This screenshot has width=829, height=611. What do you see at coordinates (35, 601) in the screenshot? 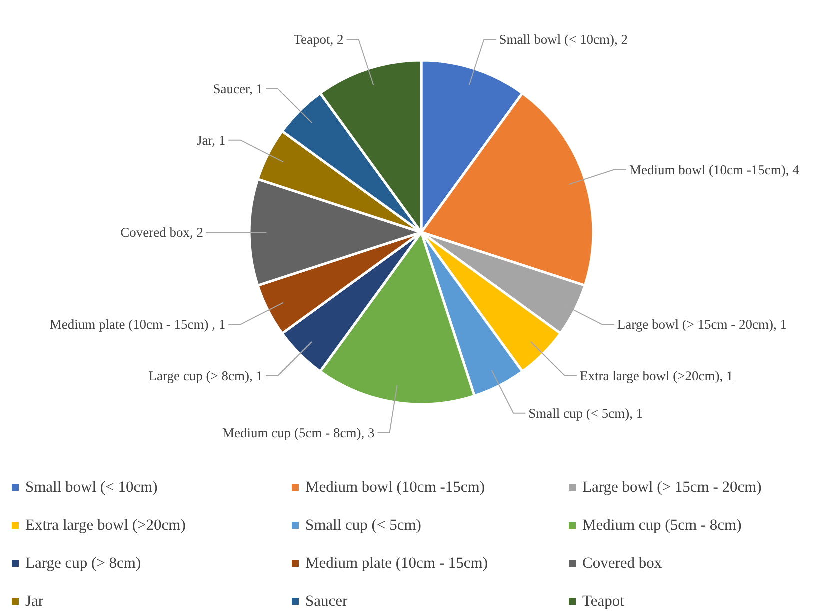
I see `legend-label: Jar` at bounding box center [35, 601].